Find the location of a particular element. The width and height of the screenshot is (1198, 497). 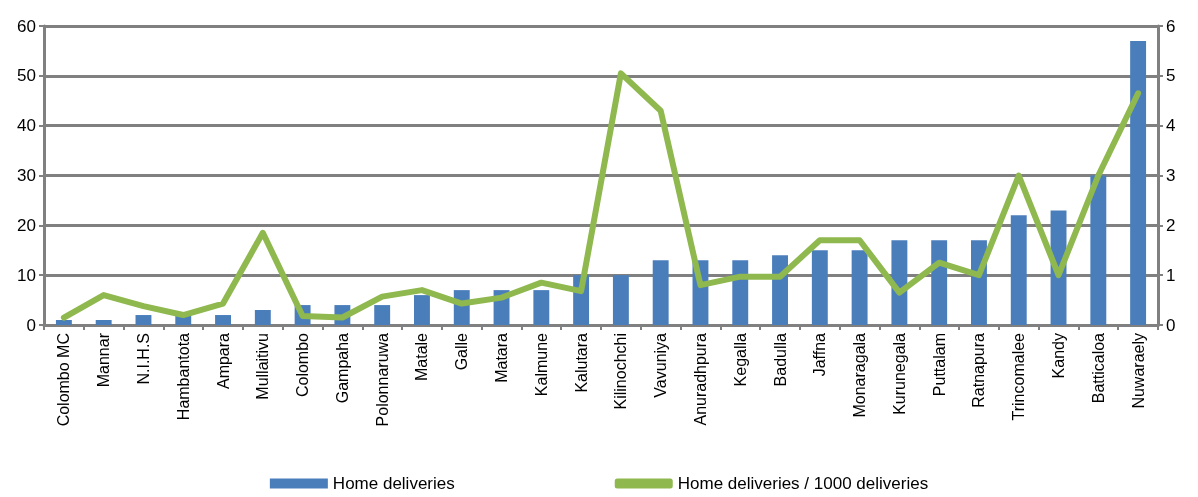

x-tick-label: Polonnaruwa is located at coordinates (382, 379).